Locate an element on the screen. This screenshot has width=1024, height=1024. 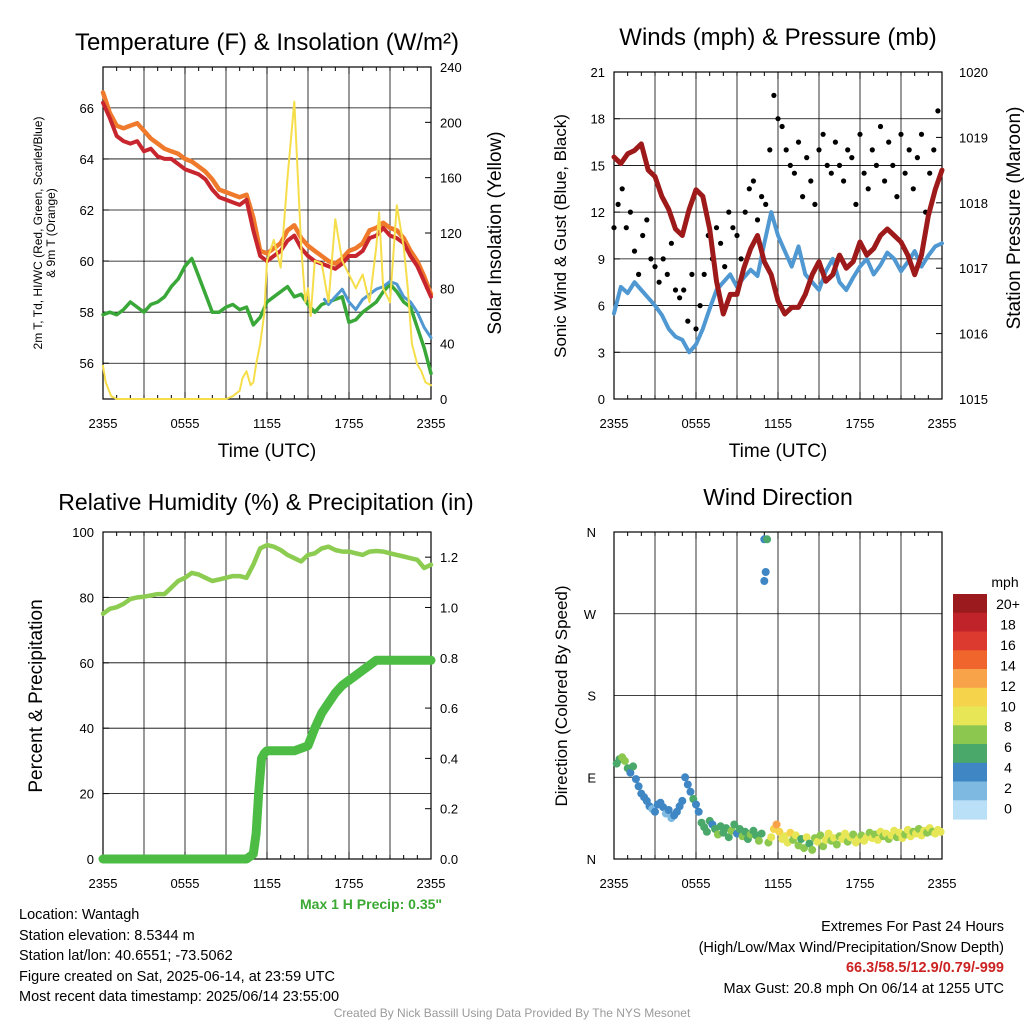
speed-legend: 20+ 18 16 14 12 10 8 6 4 2 0 is located at coordinates (986, 707).